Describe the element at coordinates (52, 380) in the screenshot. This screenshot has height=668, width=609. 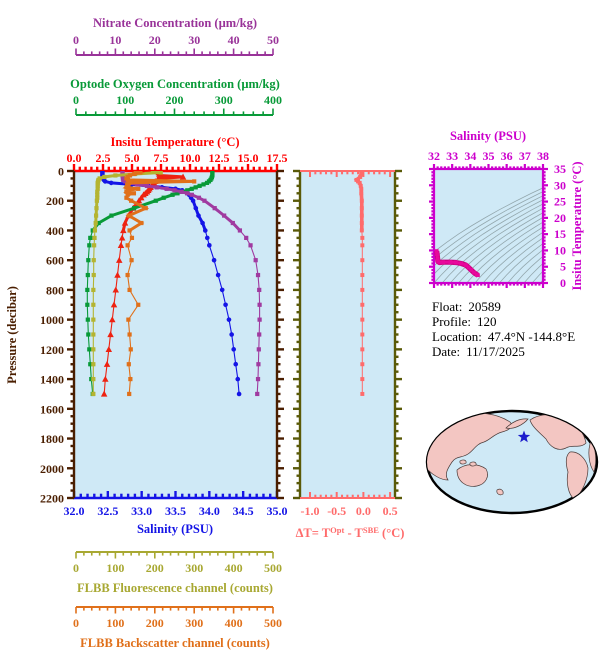
I see `pressure-tick-label: 1400` at that location.